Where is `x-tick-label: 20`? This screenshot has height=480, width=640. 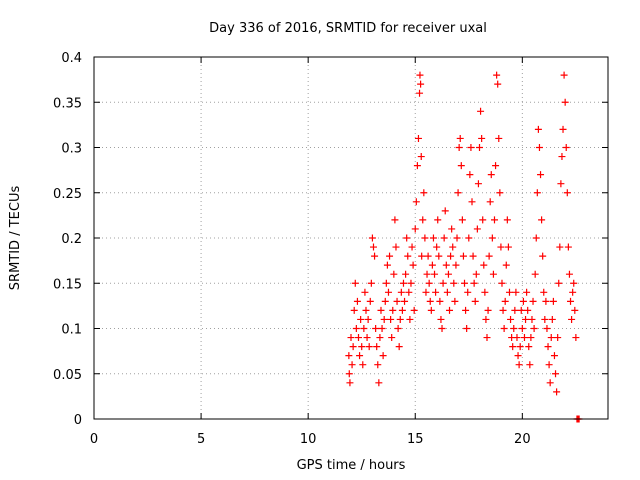
x-tick-label: 20 is located at coordinates (522, 439).